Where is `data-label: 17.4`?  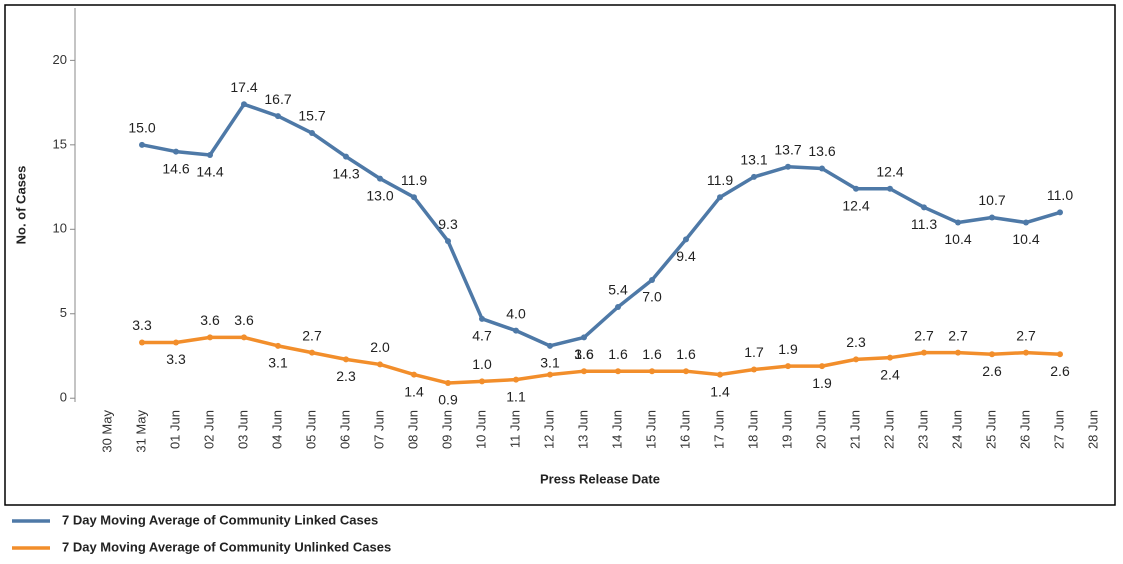 data-label: 17.4 is located at coordinates (243, 87).